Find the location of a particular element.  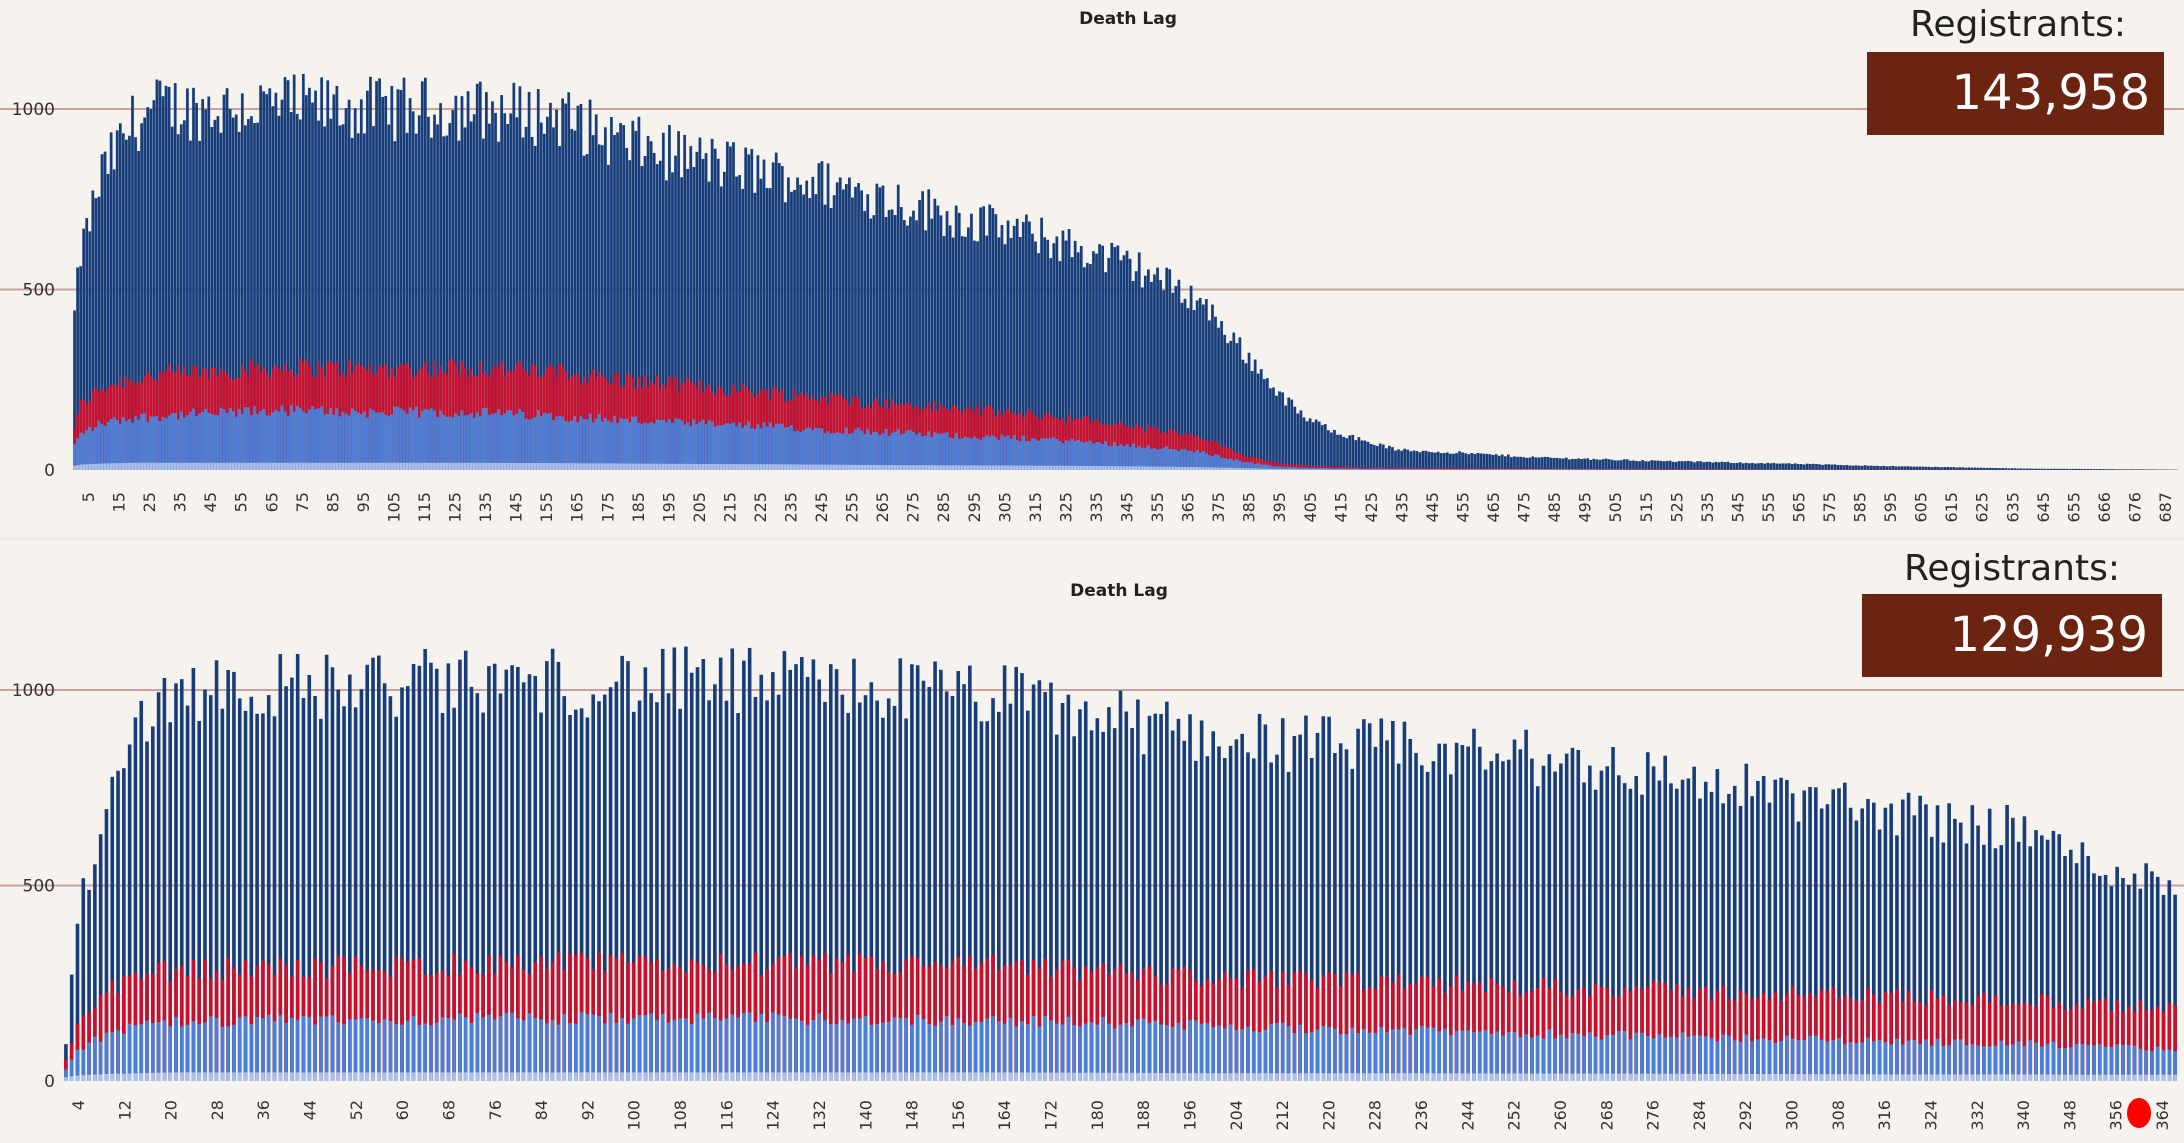

x-tick-label: 615 is located at coordinates (1951, 507).